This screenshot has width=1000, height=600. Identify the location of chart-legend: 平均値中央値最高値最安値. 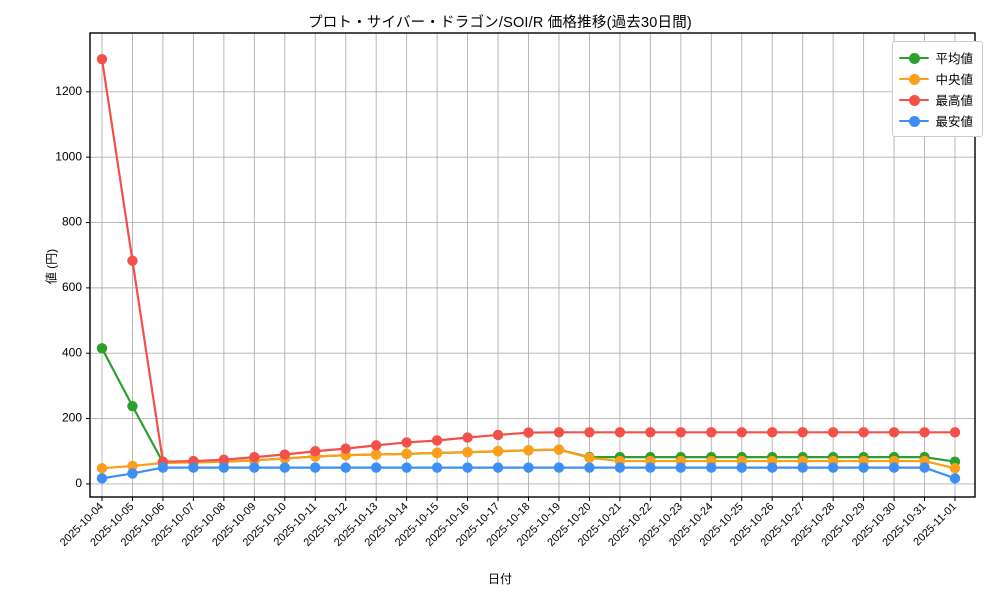
(937, 89).